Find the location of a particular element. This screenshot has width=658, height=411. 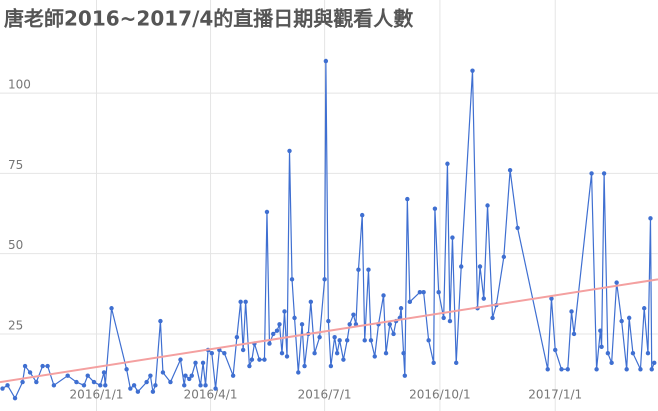

y-tick-label: 100 is located at coordinates (19, 85).